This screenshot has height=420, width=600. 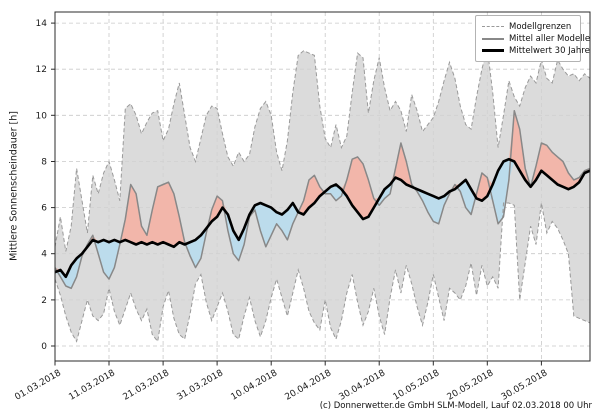 I want to click on x-tick-label: 10.04.2018, so click(x=255, y=385).